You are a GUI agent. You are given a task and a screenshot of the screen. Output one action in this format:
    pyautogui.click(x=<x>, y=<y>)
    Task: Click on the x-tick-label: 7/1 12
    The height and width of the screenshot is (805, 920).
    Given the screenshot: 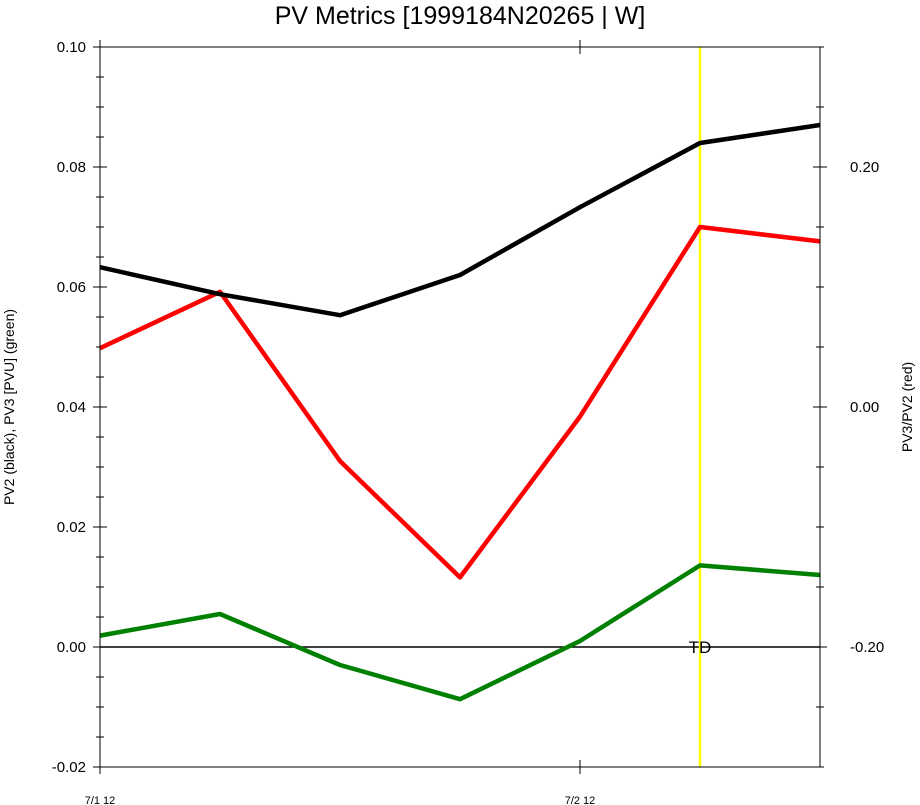 What is the action you would take?
    pyautogui.click(x=100, y=800)
    